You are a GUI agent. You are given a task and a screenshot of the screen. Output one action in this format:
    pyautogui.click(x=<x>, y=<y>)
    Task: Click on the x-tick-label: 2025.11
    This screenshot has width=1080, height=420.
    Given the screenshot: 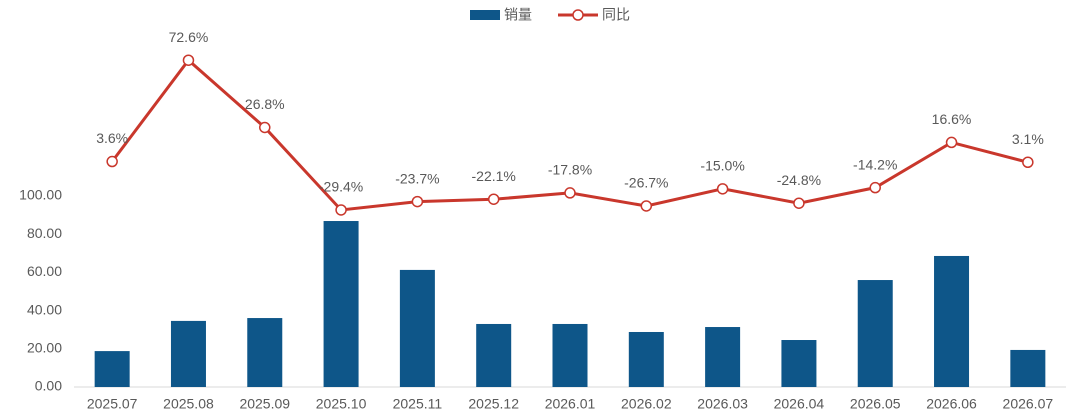 What is the action you would take?
    pyautogui.click(x=418, y=404)
    